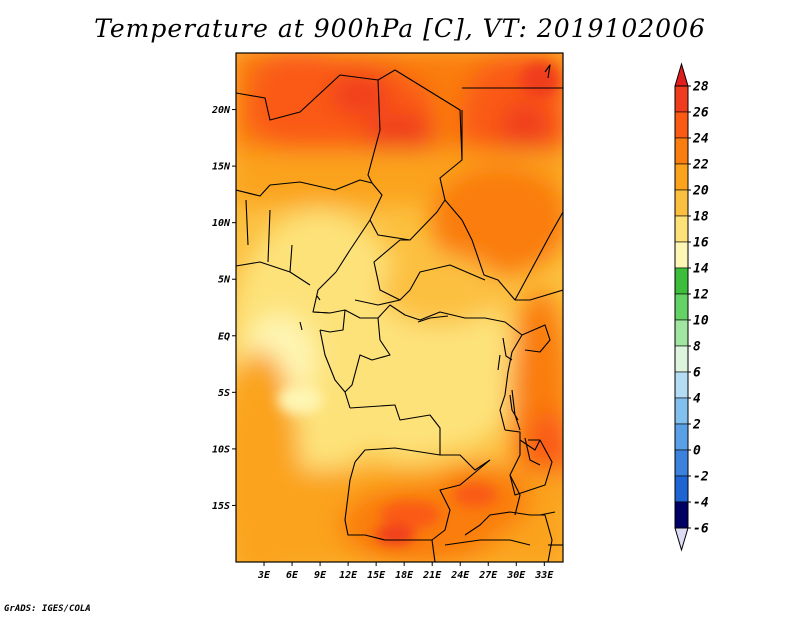 This screenshot has width=800, height=618. I want to click on colorbar-label: 14, so click(701, 269).